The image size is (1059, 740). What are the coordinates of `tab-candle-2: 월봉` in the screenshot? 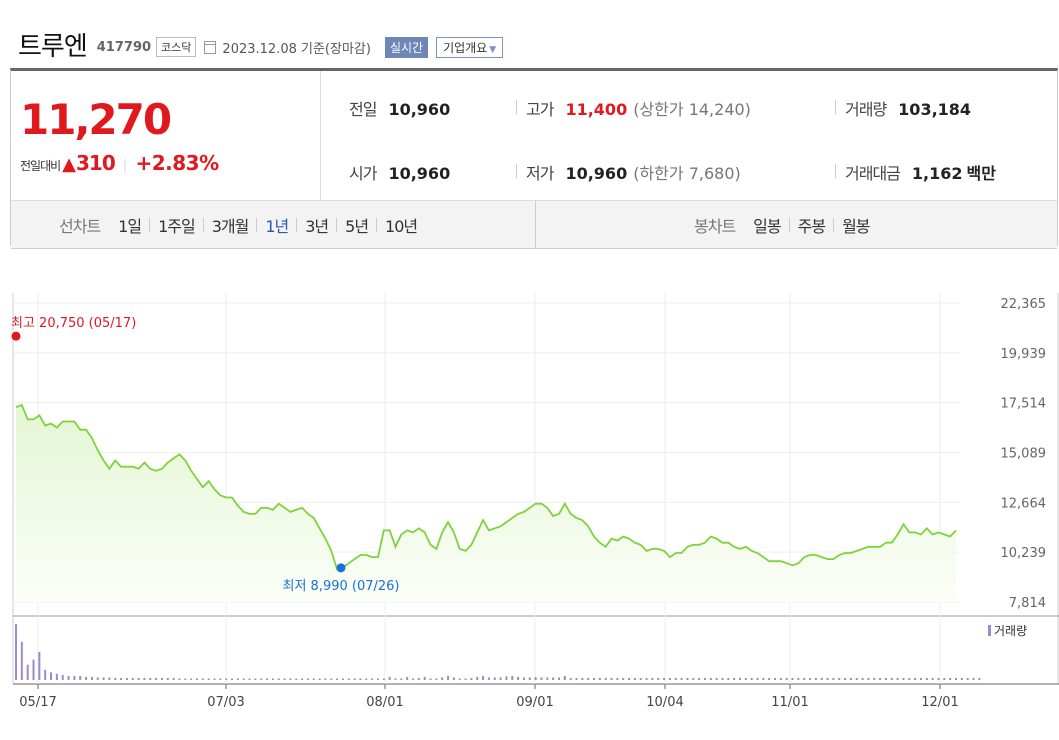 It's located at (856, 226).